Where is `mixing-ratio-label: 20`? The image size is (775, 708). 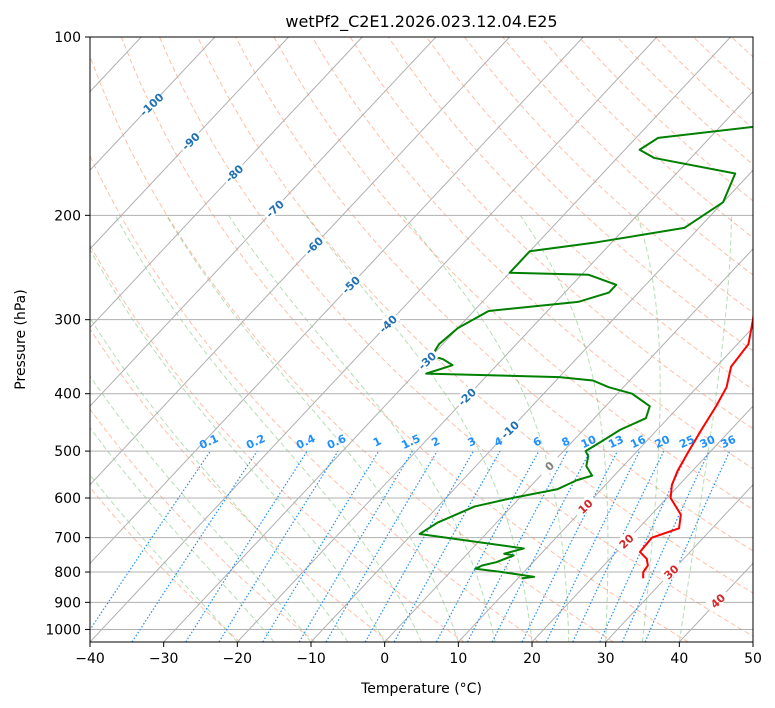 mixing-ratio-label: 20 is located at coordinates (663, 442).